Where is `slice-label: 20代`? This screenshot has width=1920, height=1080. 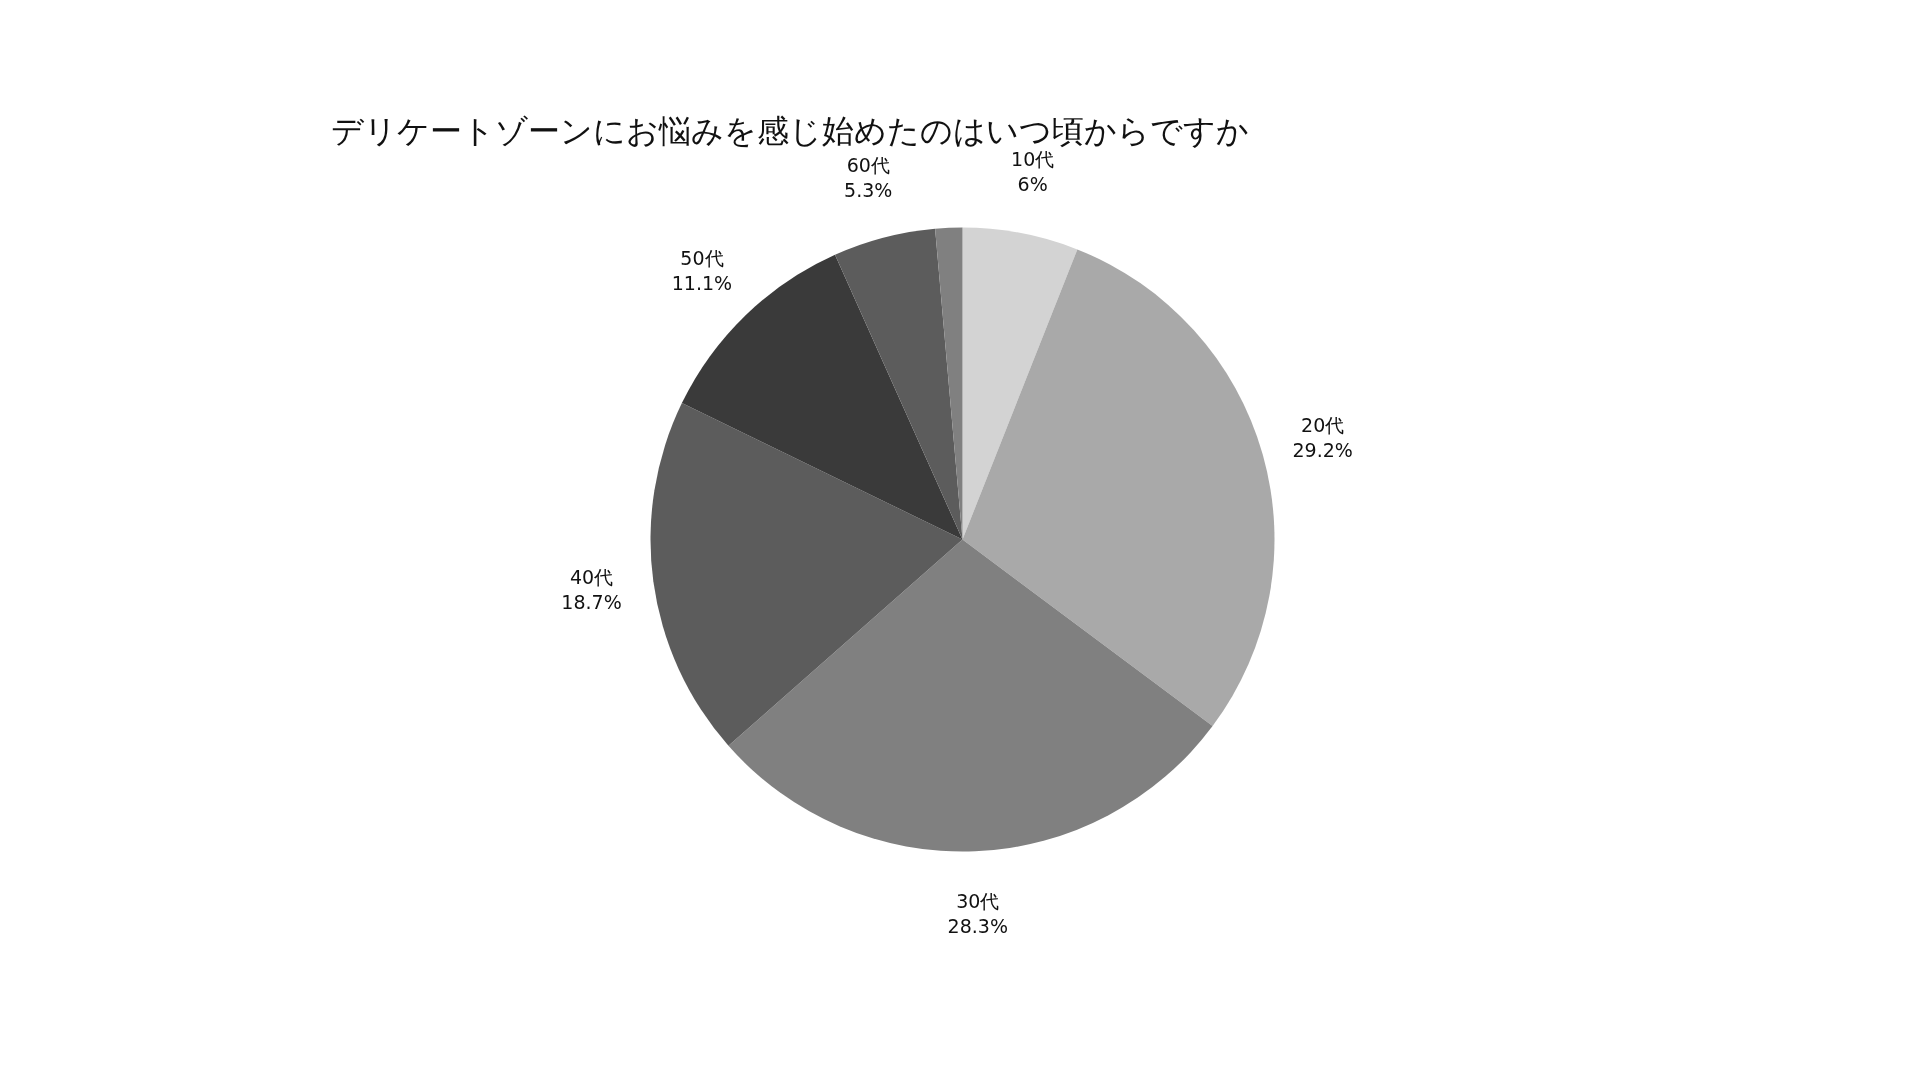 slice-label: 20代 is located at coordinates (1323, 424).